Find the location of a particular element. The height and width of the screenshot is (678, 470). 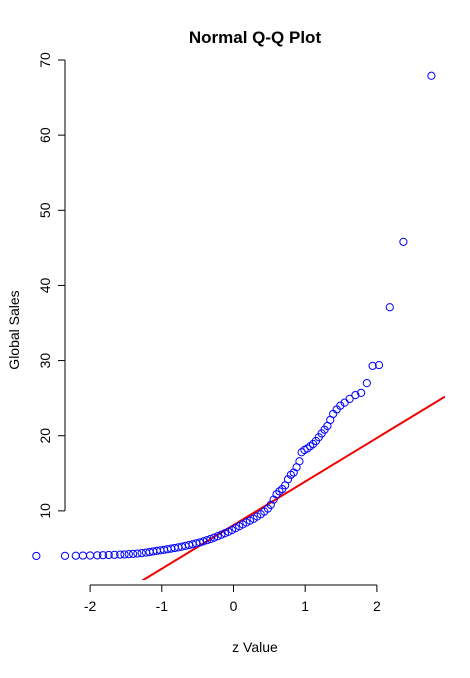

x-tick-label: 0 is located at coordinates (234, 606).